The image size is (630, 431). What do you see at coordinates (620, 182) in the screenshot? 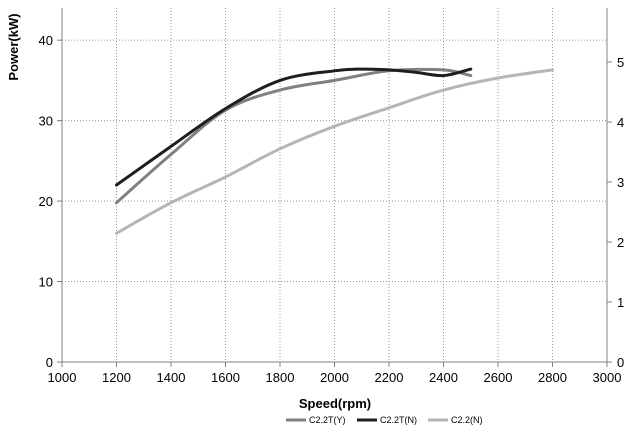
I see `y2-tick-label: 3` at bounding box center [620, 182].